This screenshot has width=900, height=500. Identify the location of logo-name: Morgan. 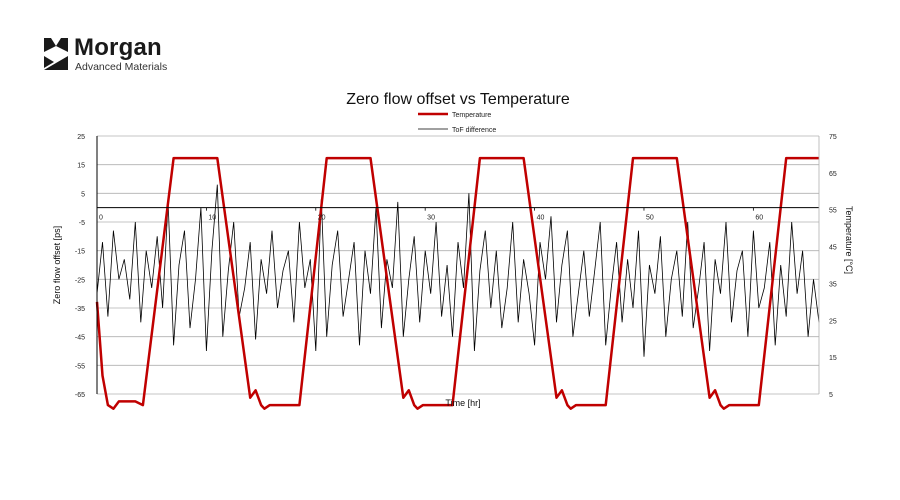
(118, 47).